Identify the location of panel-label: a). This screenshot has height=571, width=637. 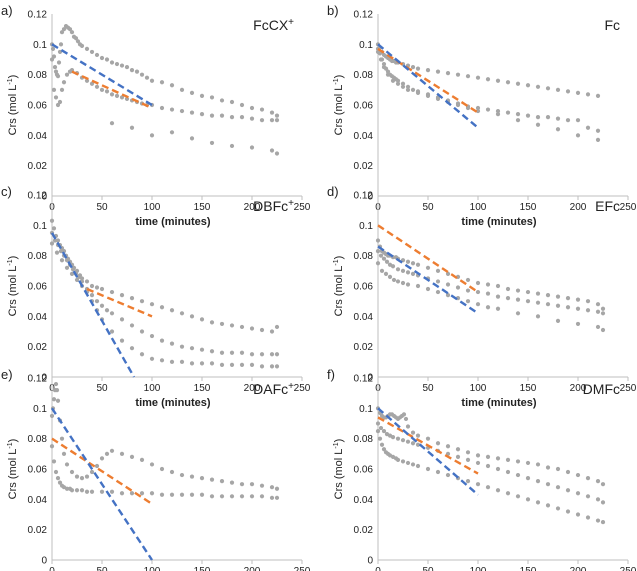
(7, 10).